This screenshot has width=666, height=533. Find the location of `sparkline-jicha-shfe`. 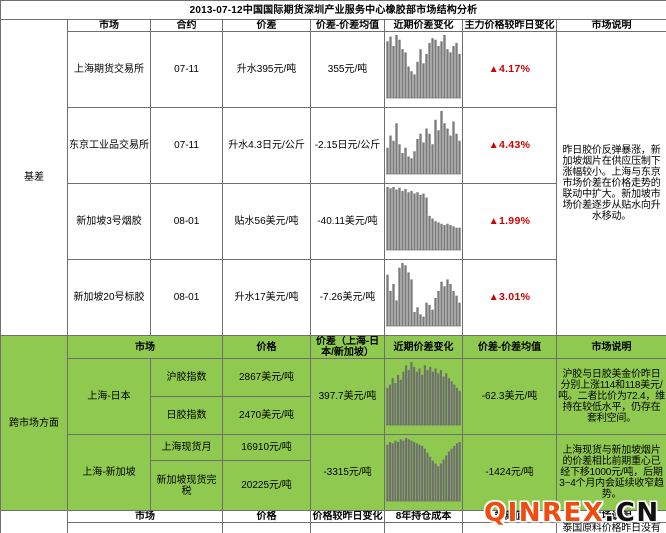

sparkline-jicha-shfe is located at coordinates (423, 69).